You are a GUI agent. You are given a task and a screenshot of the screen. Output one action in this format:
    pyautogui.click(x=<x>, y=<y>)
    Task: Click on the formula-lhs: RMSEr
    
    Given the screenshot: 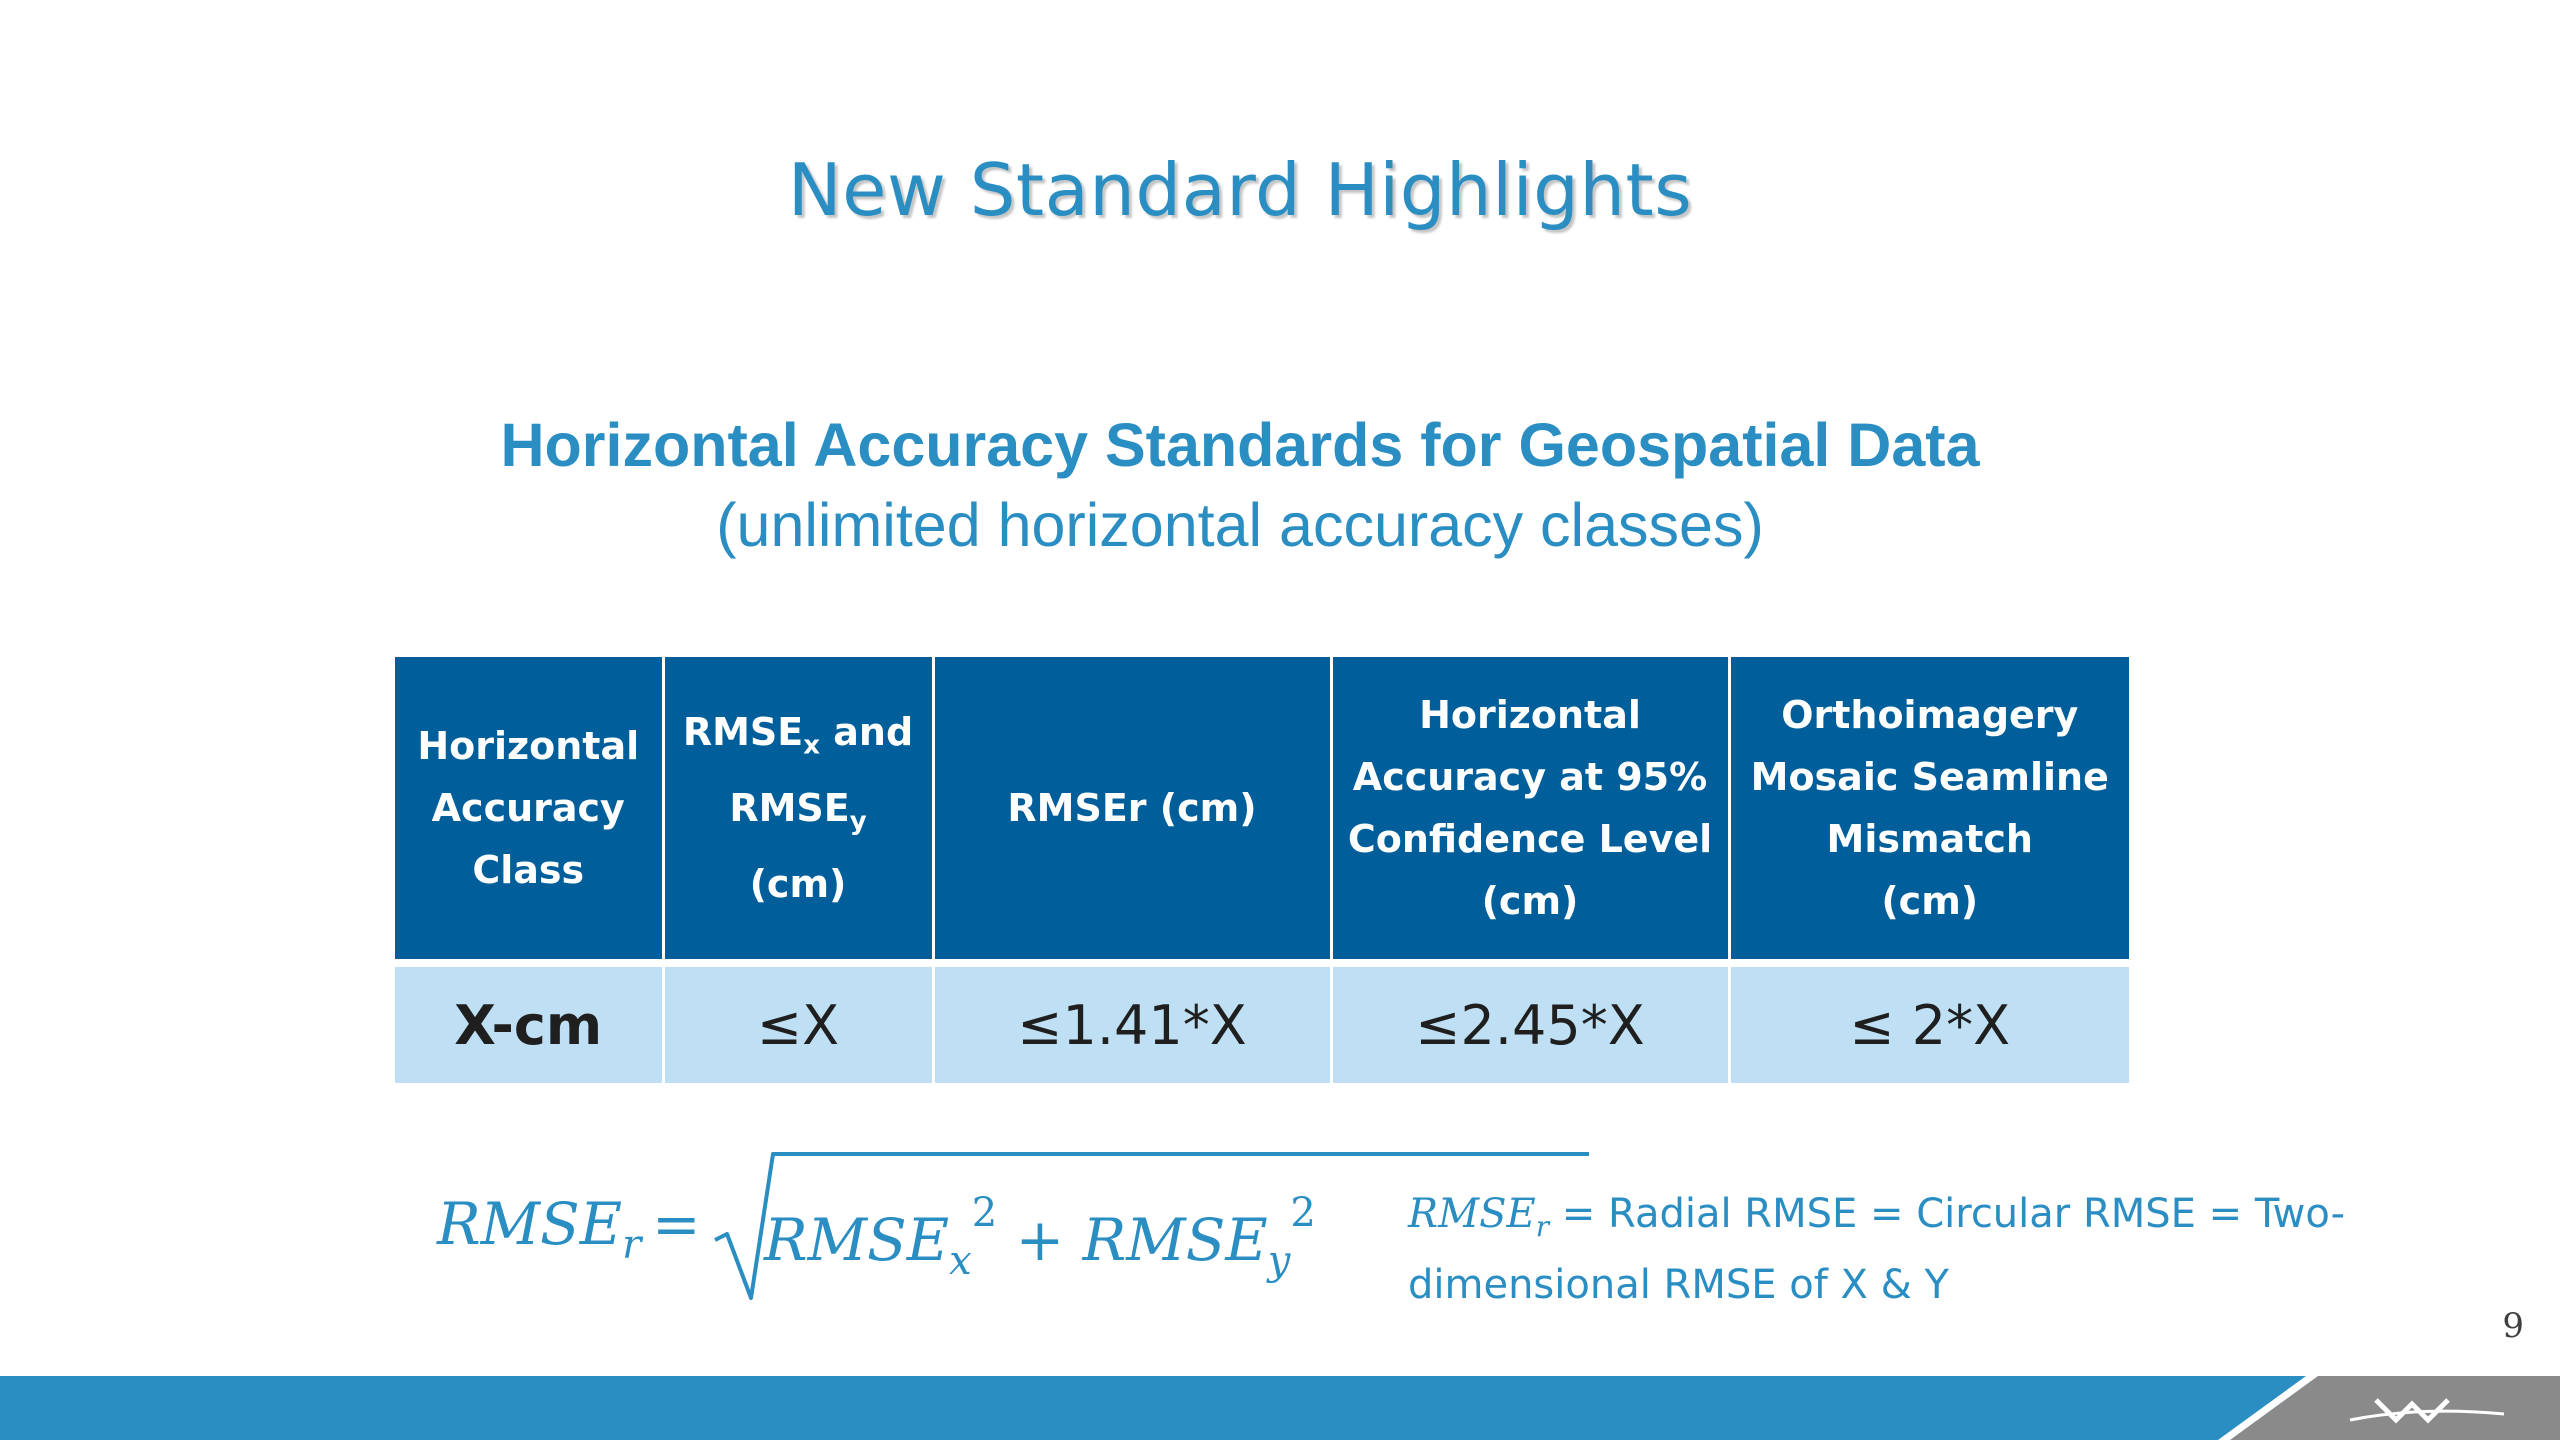 What is the action you would take?
    pyautogui.click(x=539, y=1229)
    